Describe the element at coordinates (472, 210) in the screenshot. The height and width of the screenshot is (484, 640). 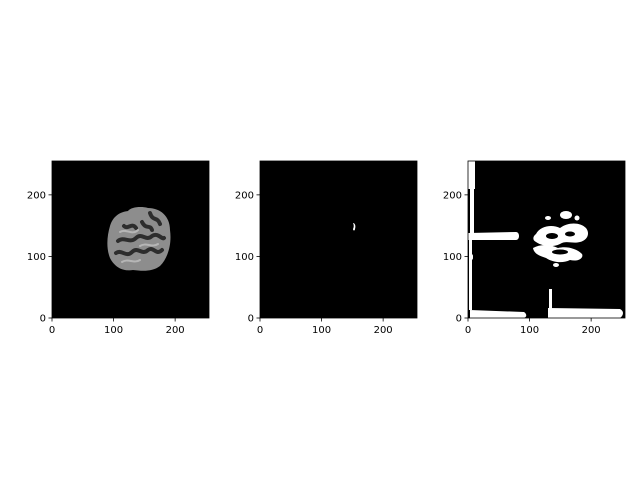
I see `left-vertical-line` at that location.